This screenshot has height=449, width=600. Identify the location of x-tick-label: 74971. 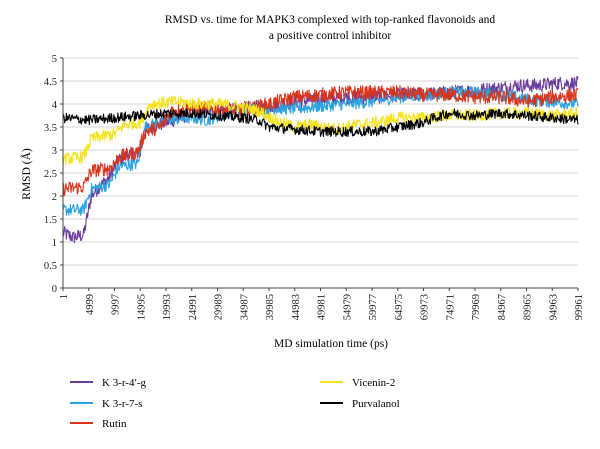
(450, 307).